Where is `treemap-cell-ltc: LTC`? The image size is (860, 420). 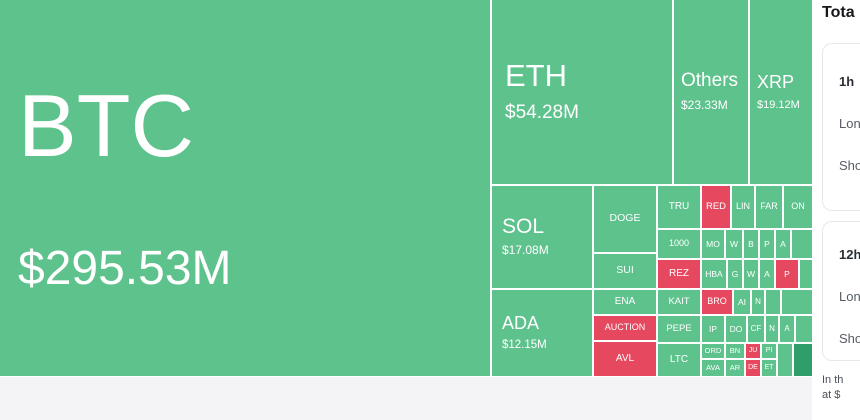
treemap-cell-ltc: LTC is located at coordinates (679, 360).